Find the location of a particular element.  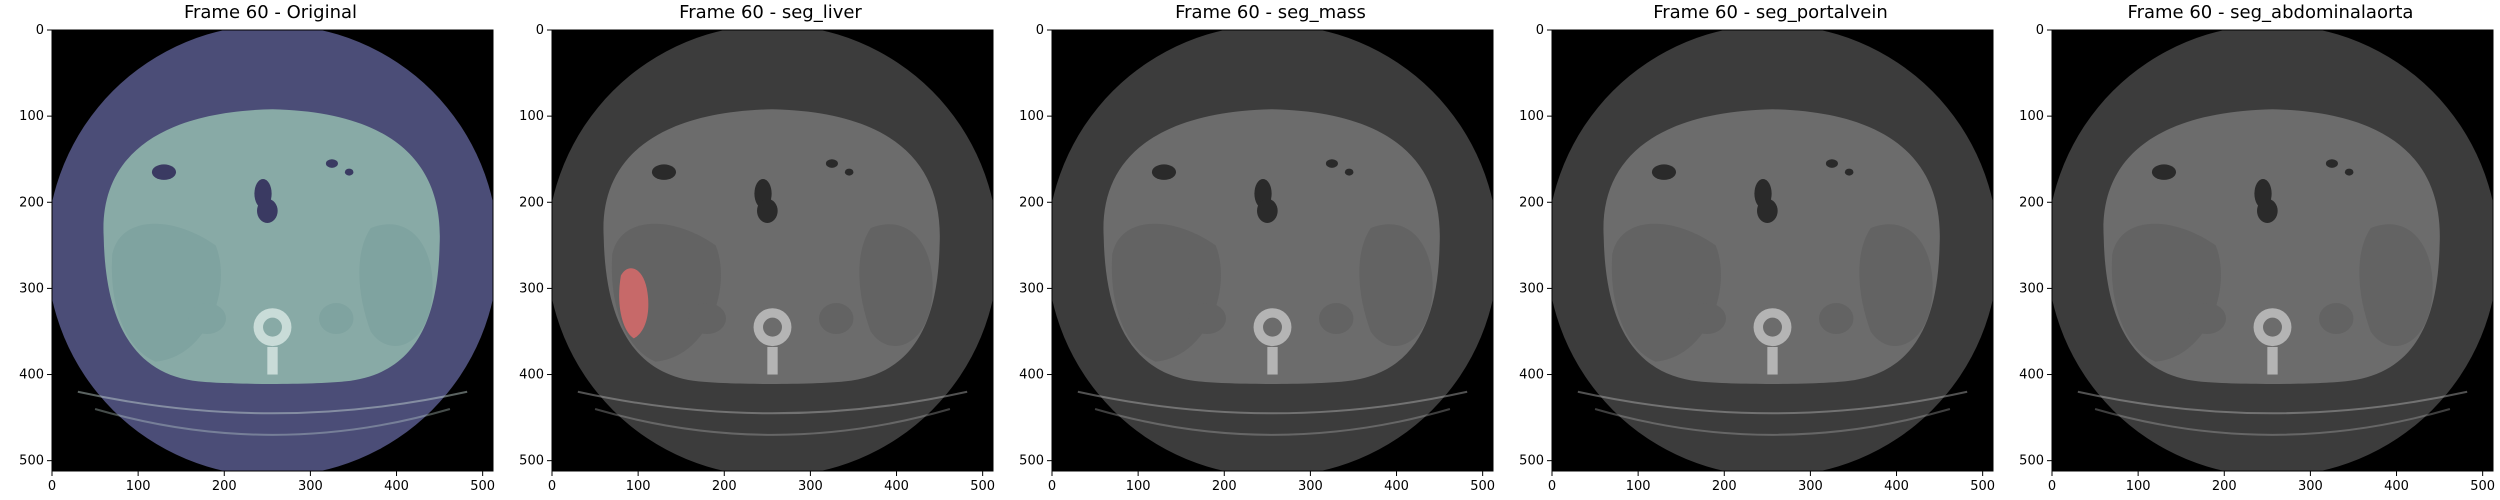

panel-title: Frame 60 - seg_liver is located at coordinates (770, 12).